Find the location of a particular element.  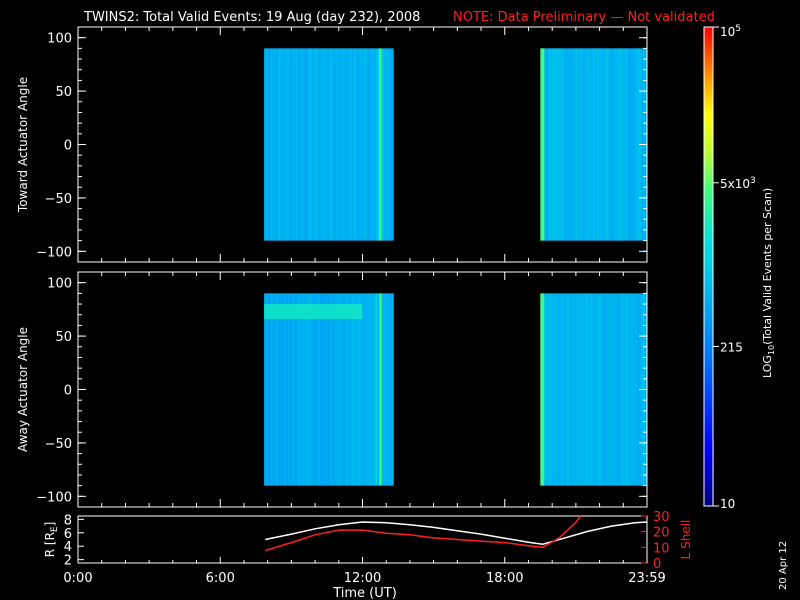

x-tick-label: 18:00 is located at coordinates (504, 578).